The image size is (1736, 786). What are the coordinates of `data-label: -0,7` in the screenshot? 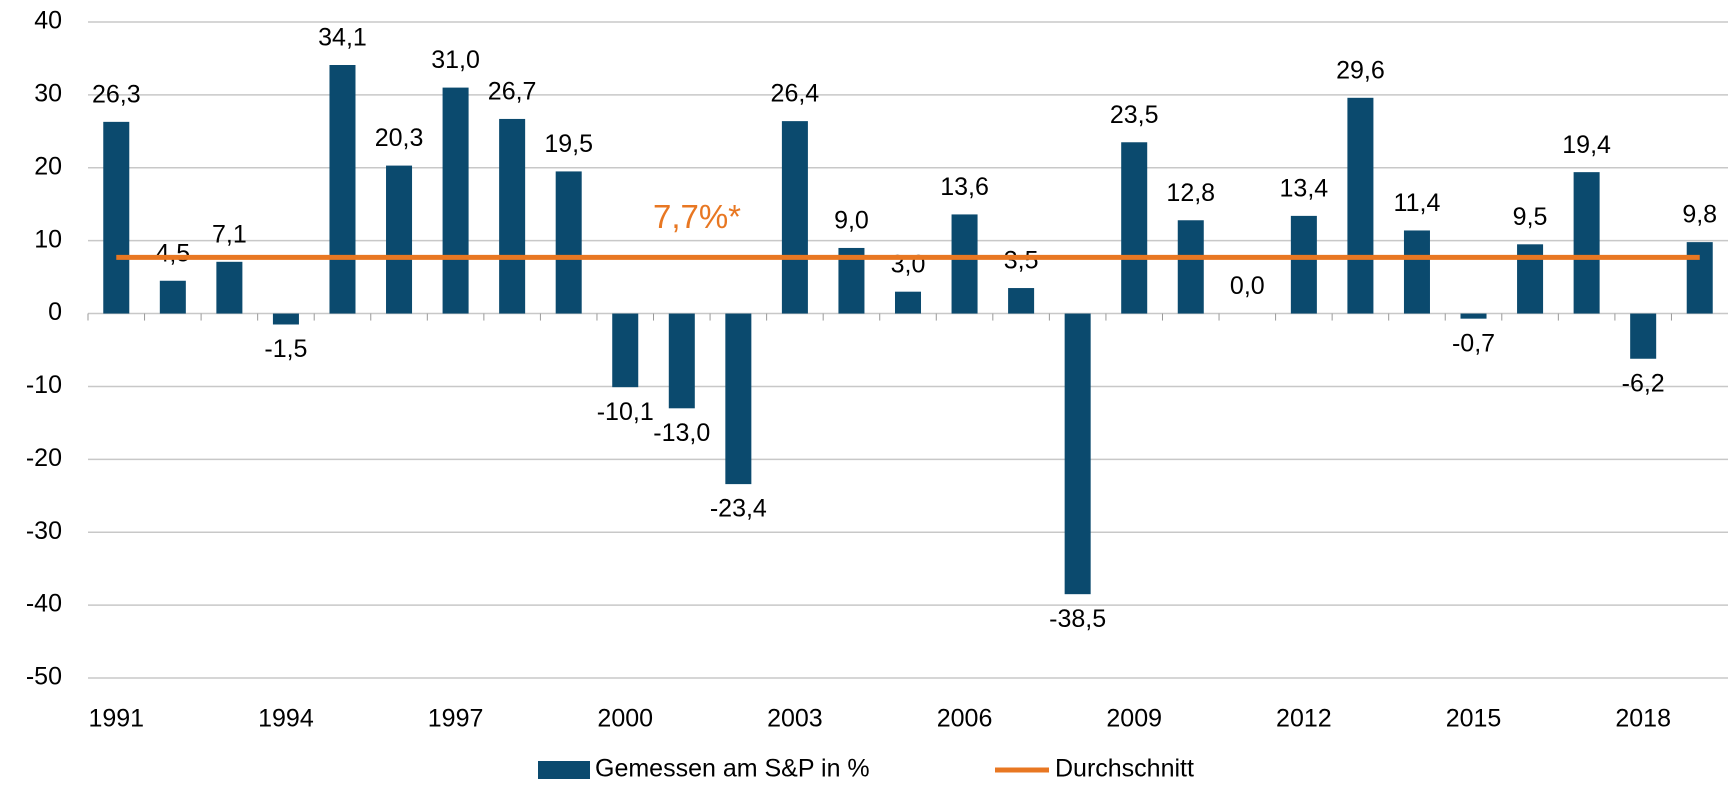 It's located at (1473, 343).